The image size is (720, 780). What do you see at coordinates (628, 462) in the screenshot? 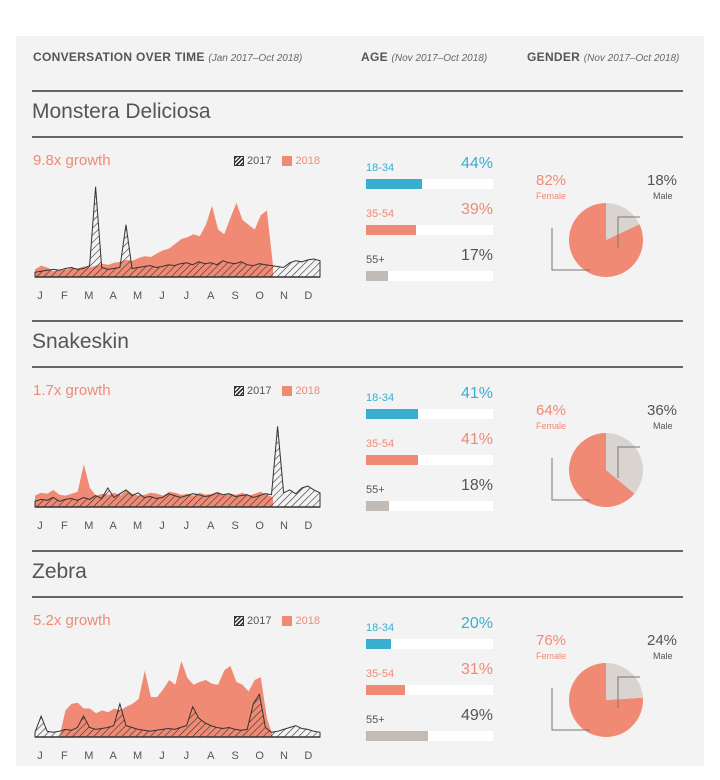
I see `male-leader-line` at bounding box center [628, 462].